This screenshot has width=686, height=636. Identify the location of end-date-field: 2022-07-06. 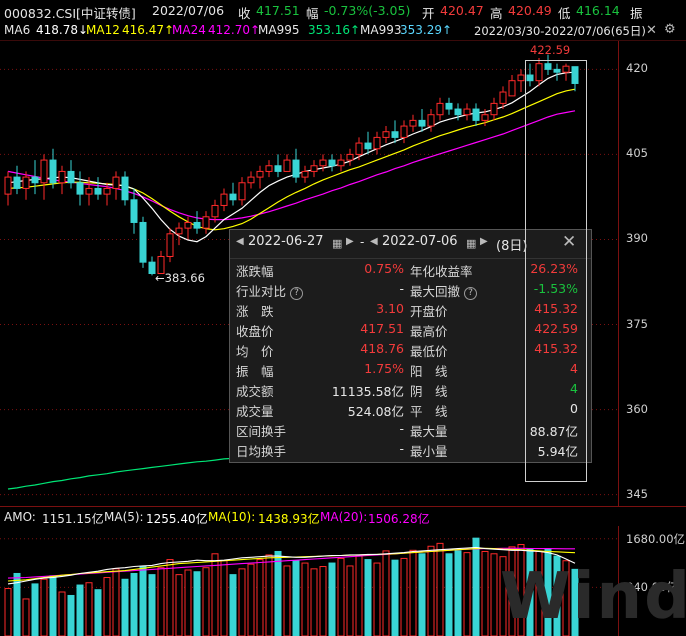
(420, 241).